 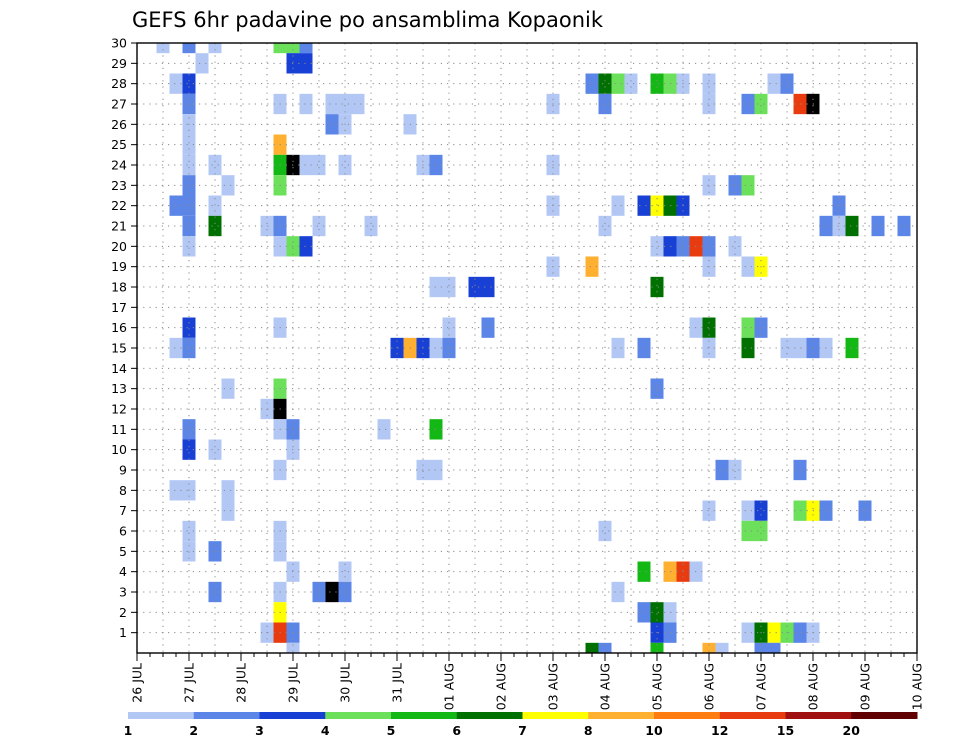 What do you see at coordinates (119, 124) in the screenshot?
I see `y-tick-label: 26` at bounding box center [119, 124].